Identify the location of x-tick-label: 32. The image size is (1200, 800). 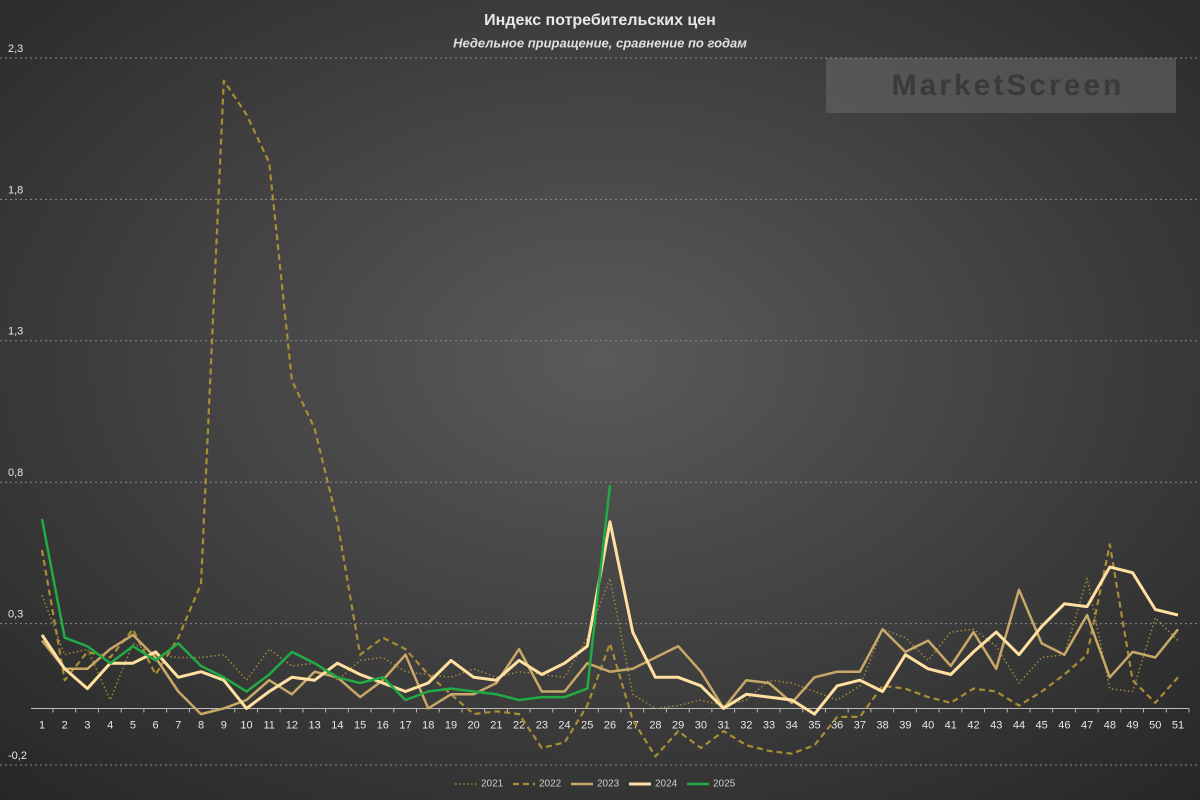
(746, 725).